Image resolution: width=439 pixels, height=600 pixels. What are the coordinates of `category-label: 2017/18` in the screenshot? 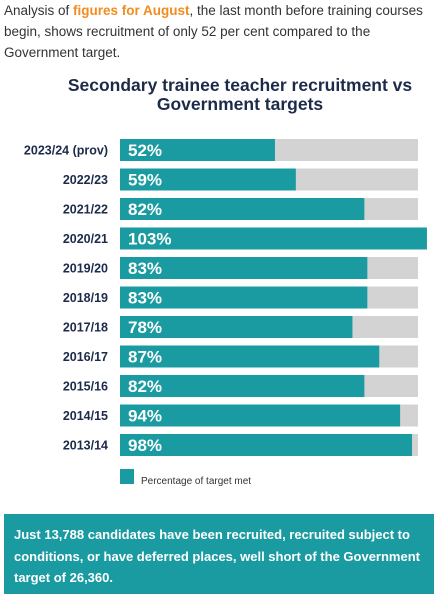 It's located at (85, 328).